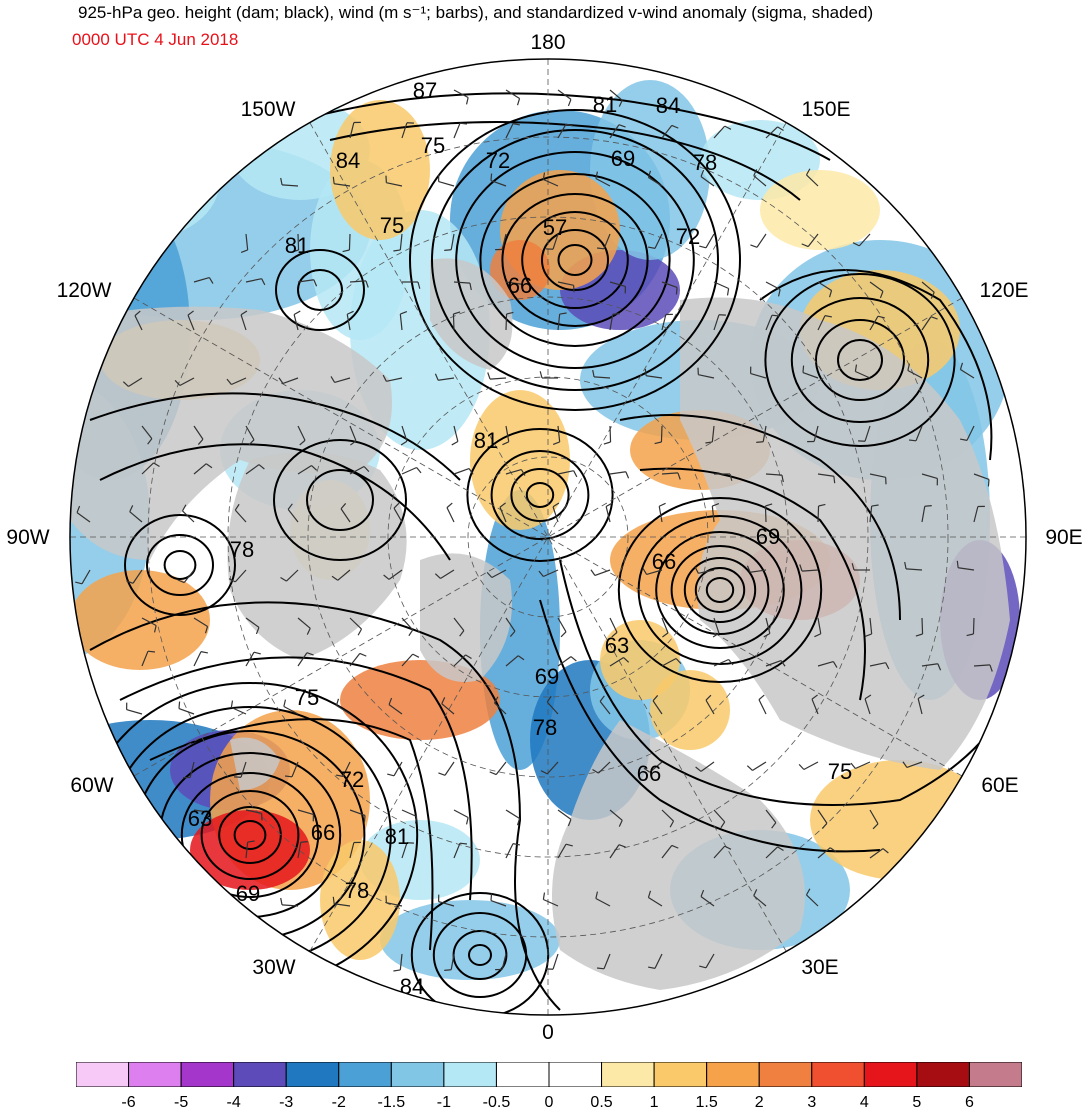 The width and height of the screenshot is (1088, 1112). What do you see at coordinates (181, 1102) in the screenshot?
I see `colorbar-tick-label: -5` at bounding box center [181, 1102].